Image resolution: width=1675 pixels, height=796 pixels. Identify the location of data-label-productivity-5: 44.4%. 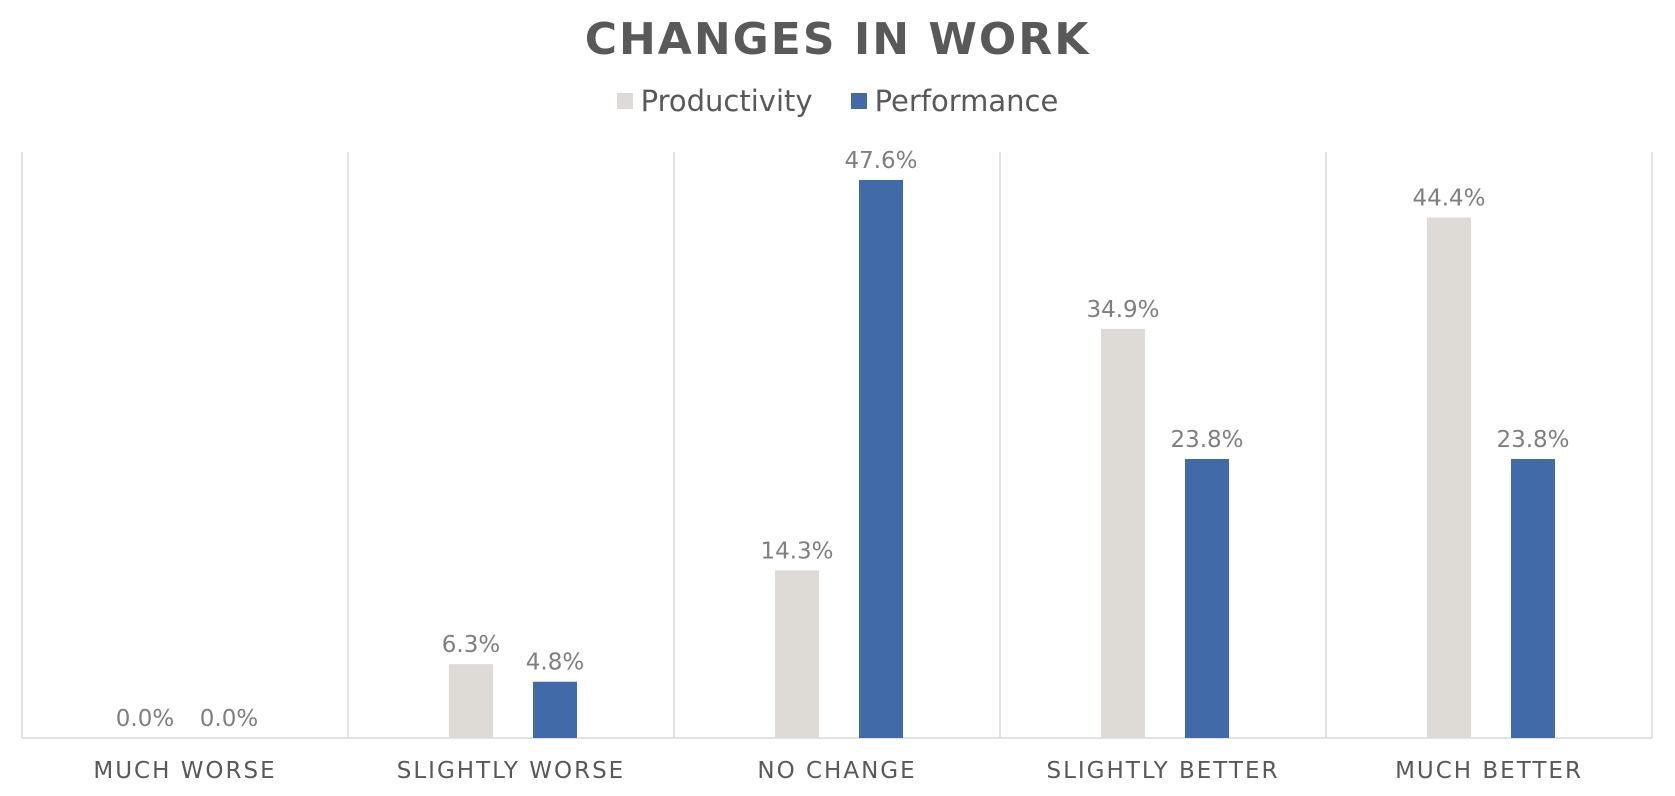
(1448, 199).